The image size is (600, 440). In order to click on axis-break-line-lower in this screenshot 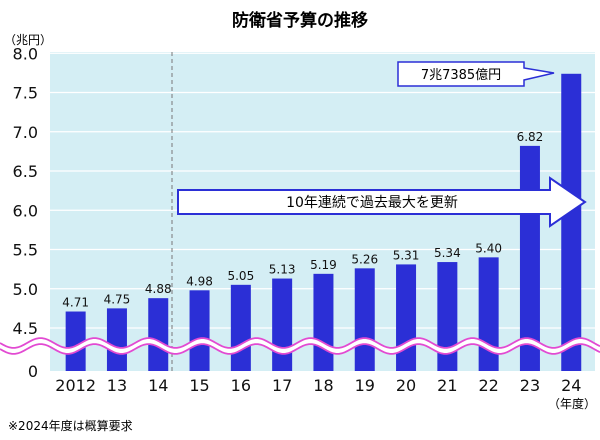, I will do `click(300, 349)`.